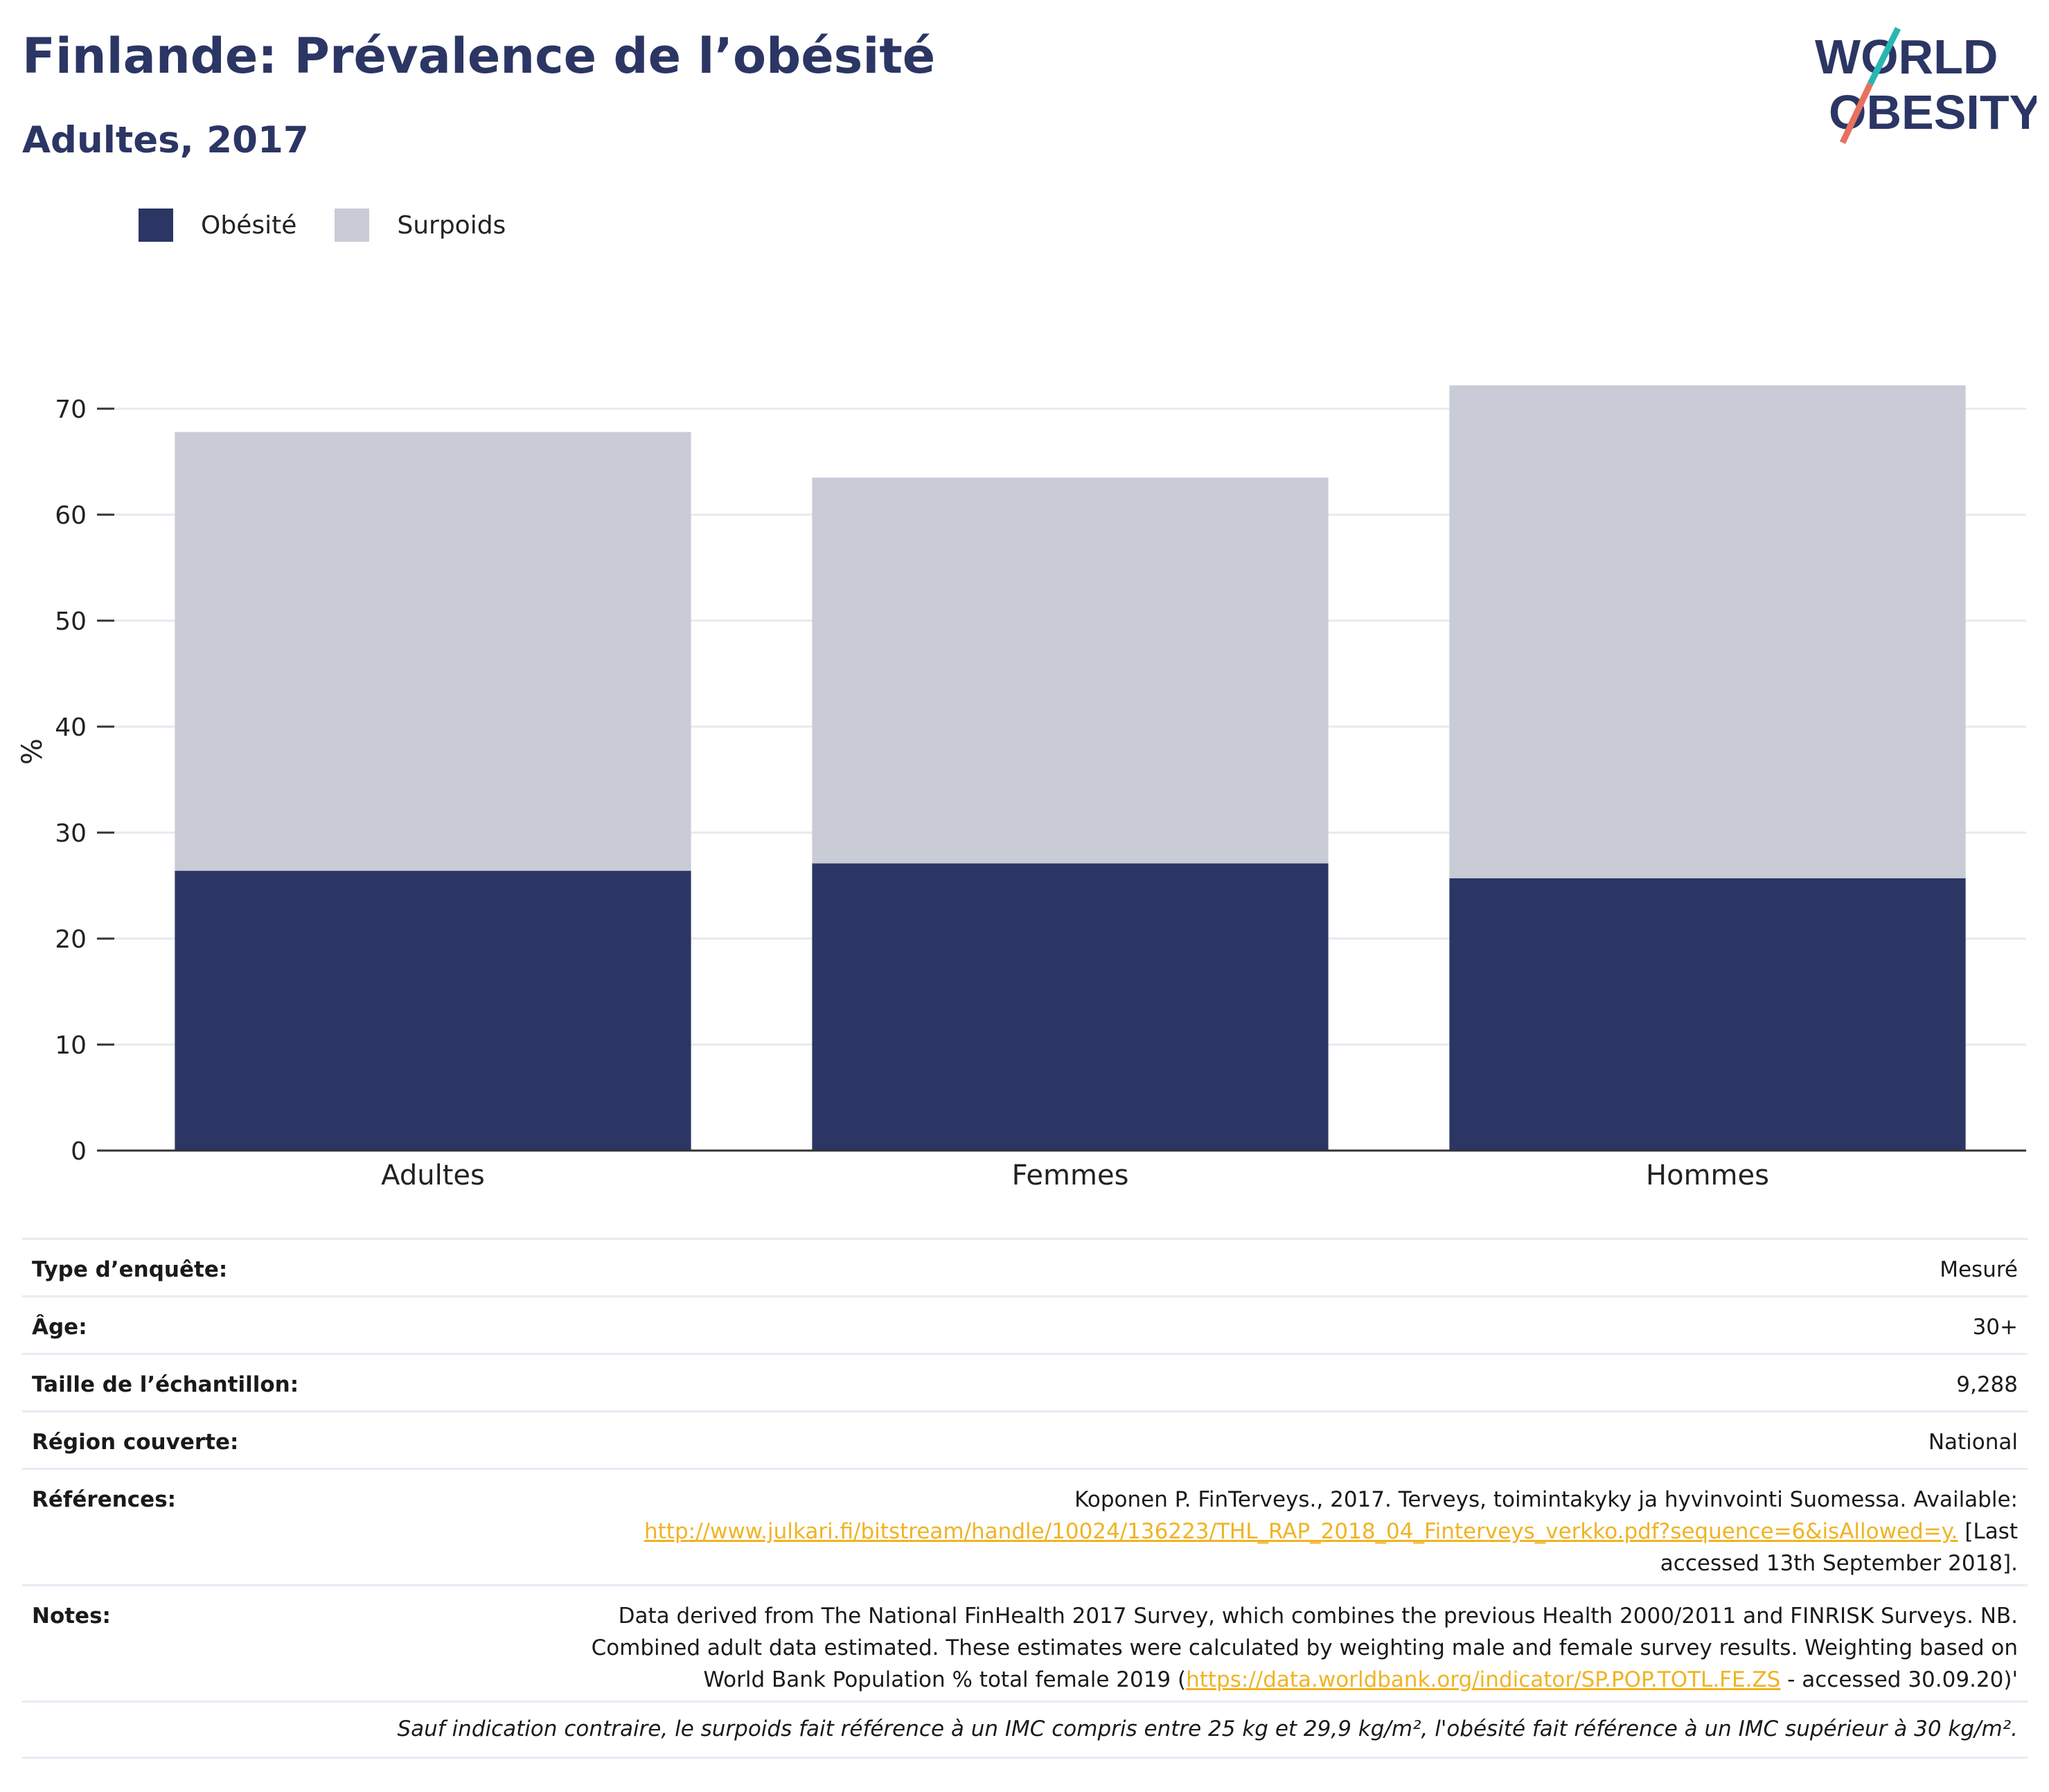  I want to click on y-axis-label: %, so click(33, 751).